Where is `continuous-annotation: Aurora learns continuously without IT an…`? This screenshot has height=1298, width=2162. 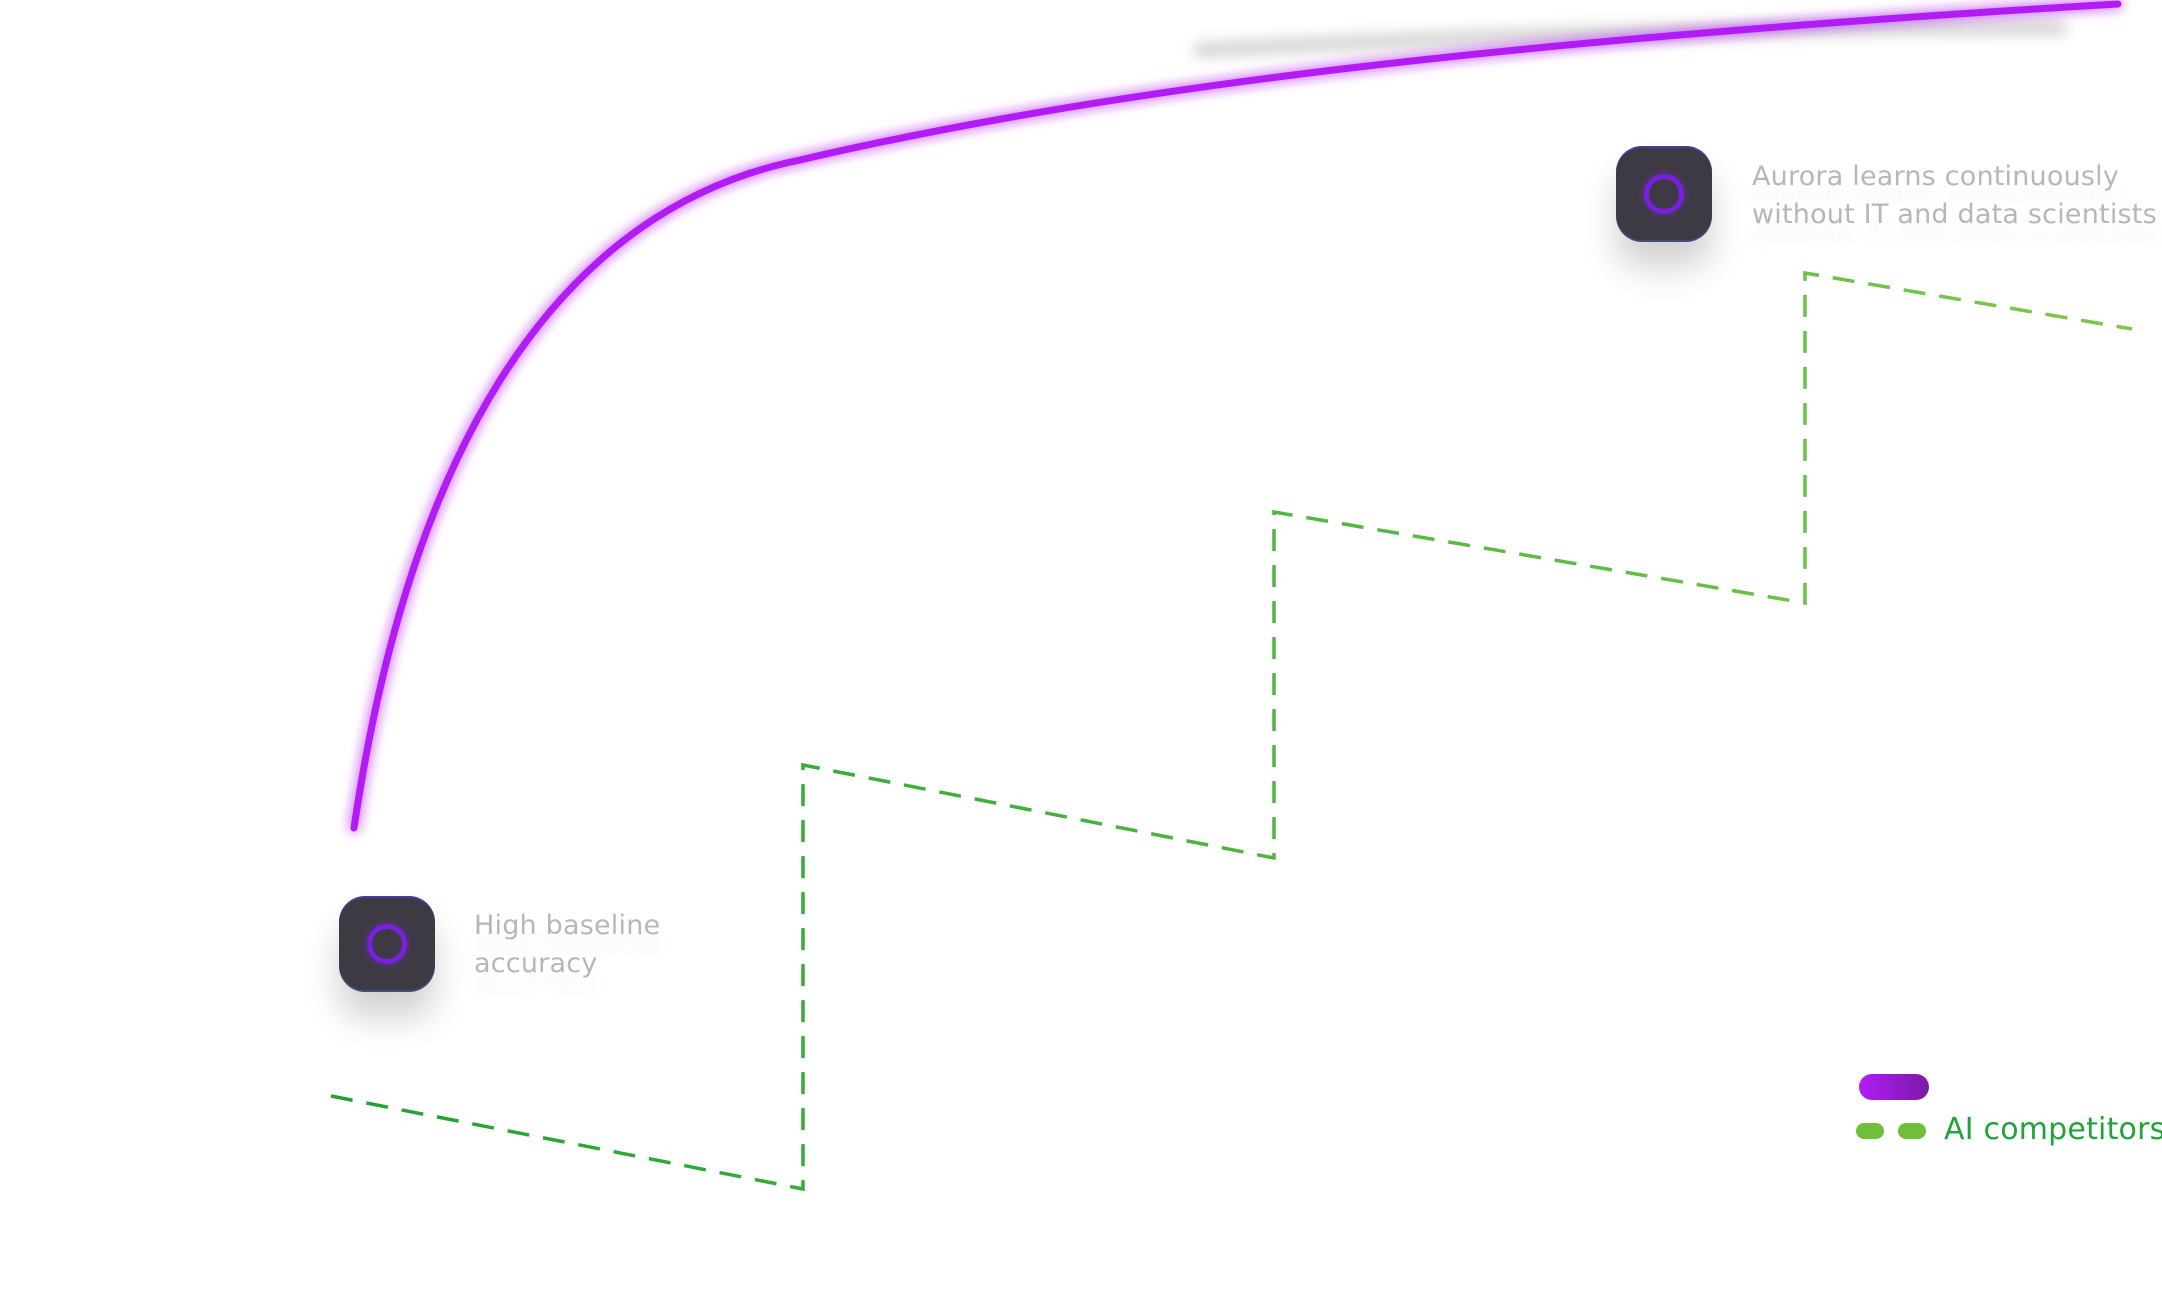 continuous-annotation: Aurora learns continuously without IT an… is located at coordinates (1954, 196).